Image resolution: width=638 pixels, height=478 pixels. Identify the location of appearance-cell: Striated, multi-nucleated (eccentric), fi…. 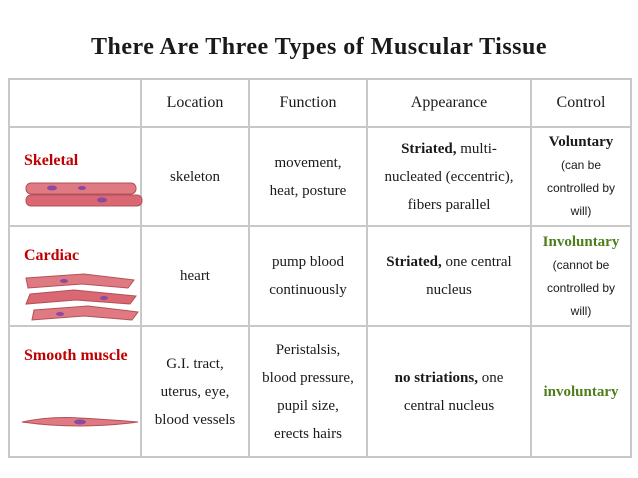
(449, 176).